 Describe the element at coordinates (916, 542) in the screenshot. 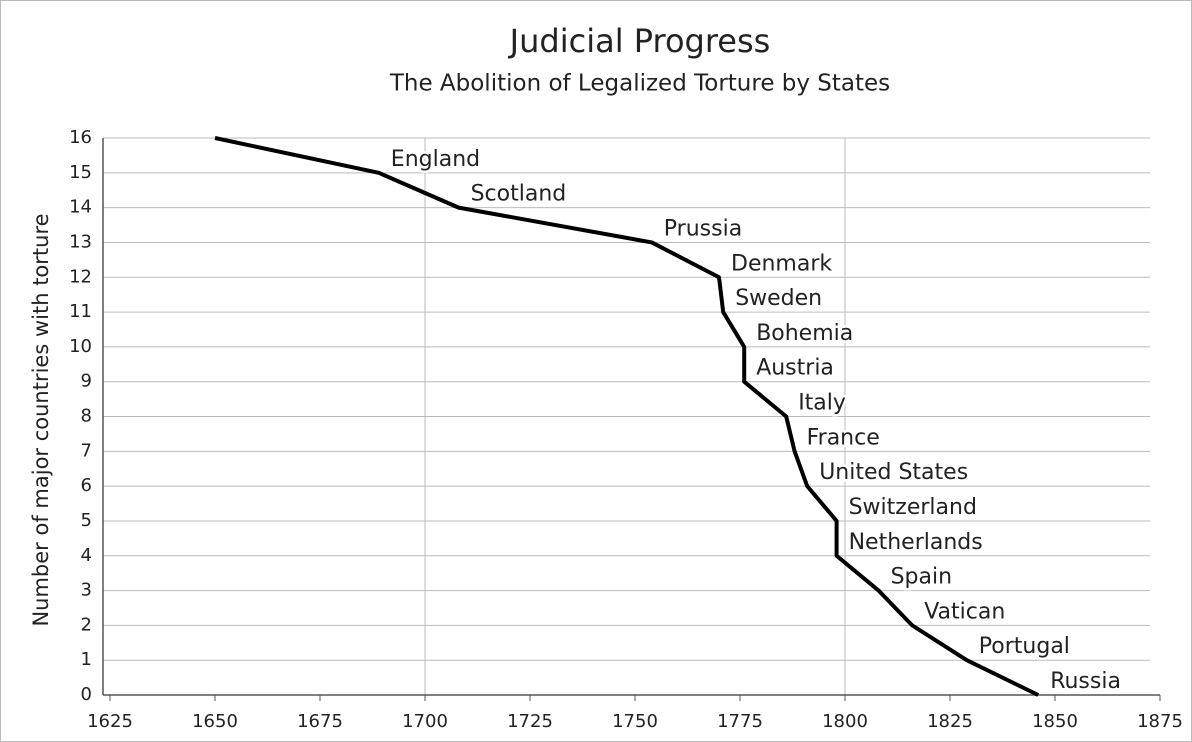

I see `point-label: Netherlands` at that location.